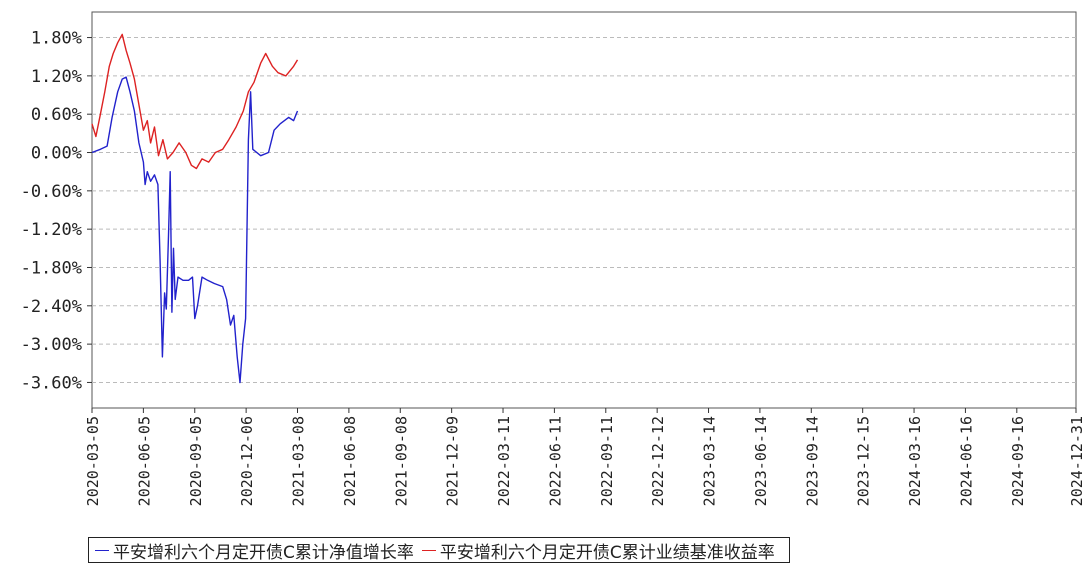 The width and height of the screenshot is (1088, 565). Describe the element at coordinates (555, 461) in the screenshot. I see `x-tick-label: 2022-06-11` at that location.